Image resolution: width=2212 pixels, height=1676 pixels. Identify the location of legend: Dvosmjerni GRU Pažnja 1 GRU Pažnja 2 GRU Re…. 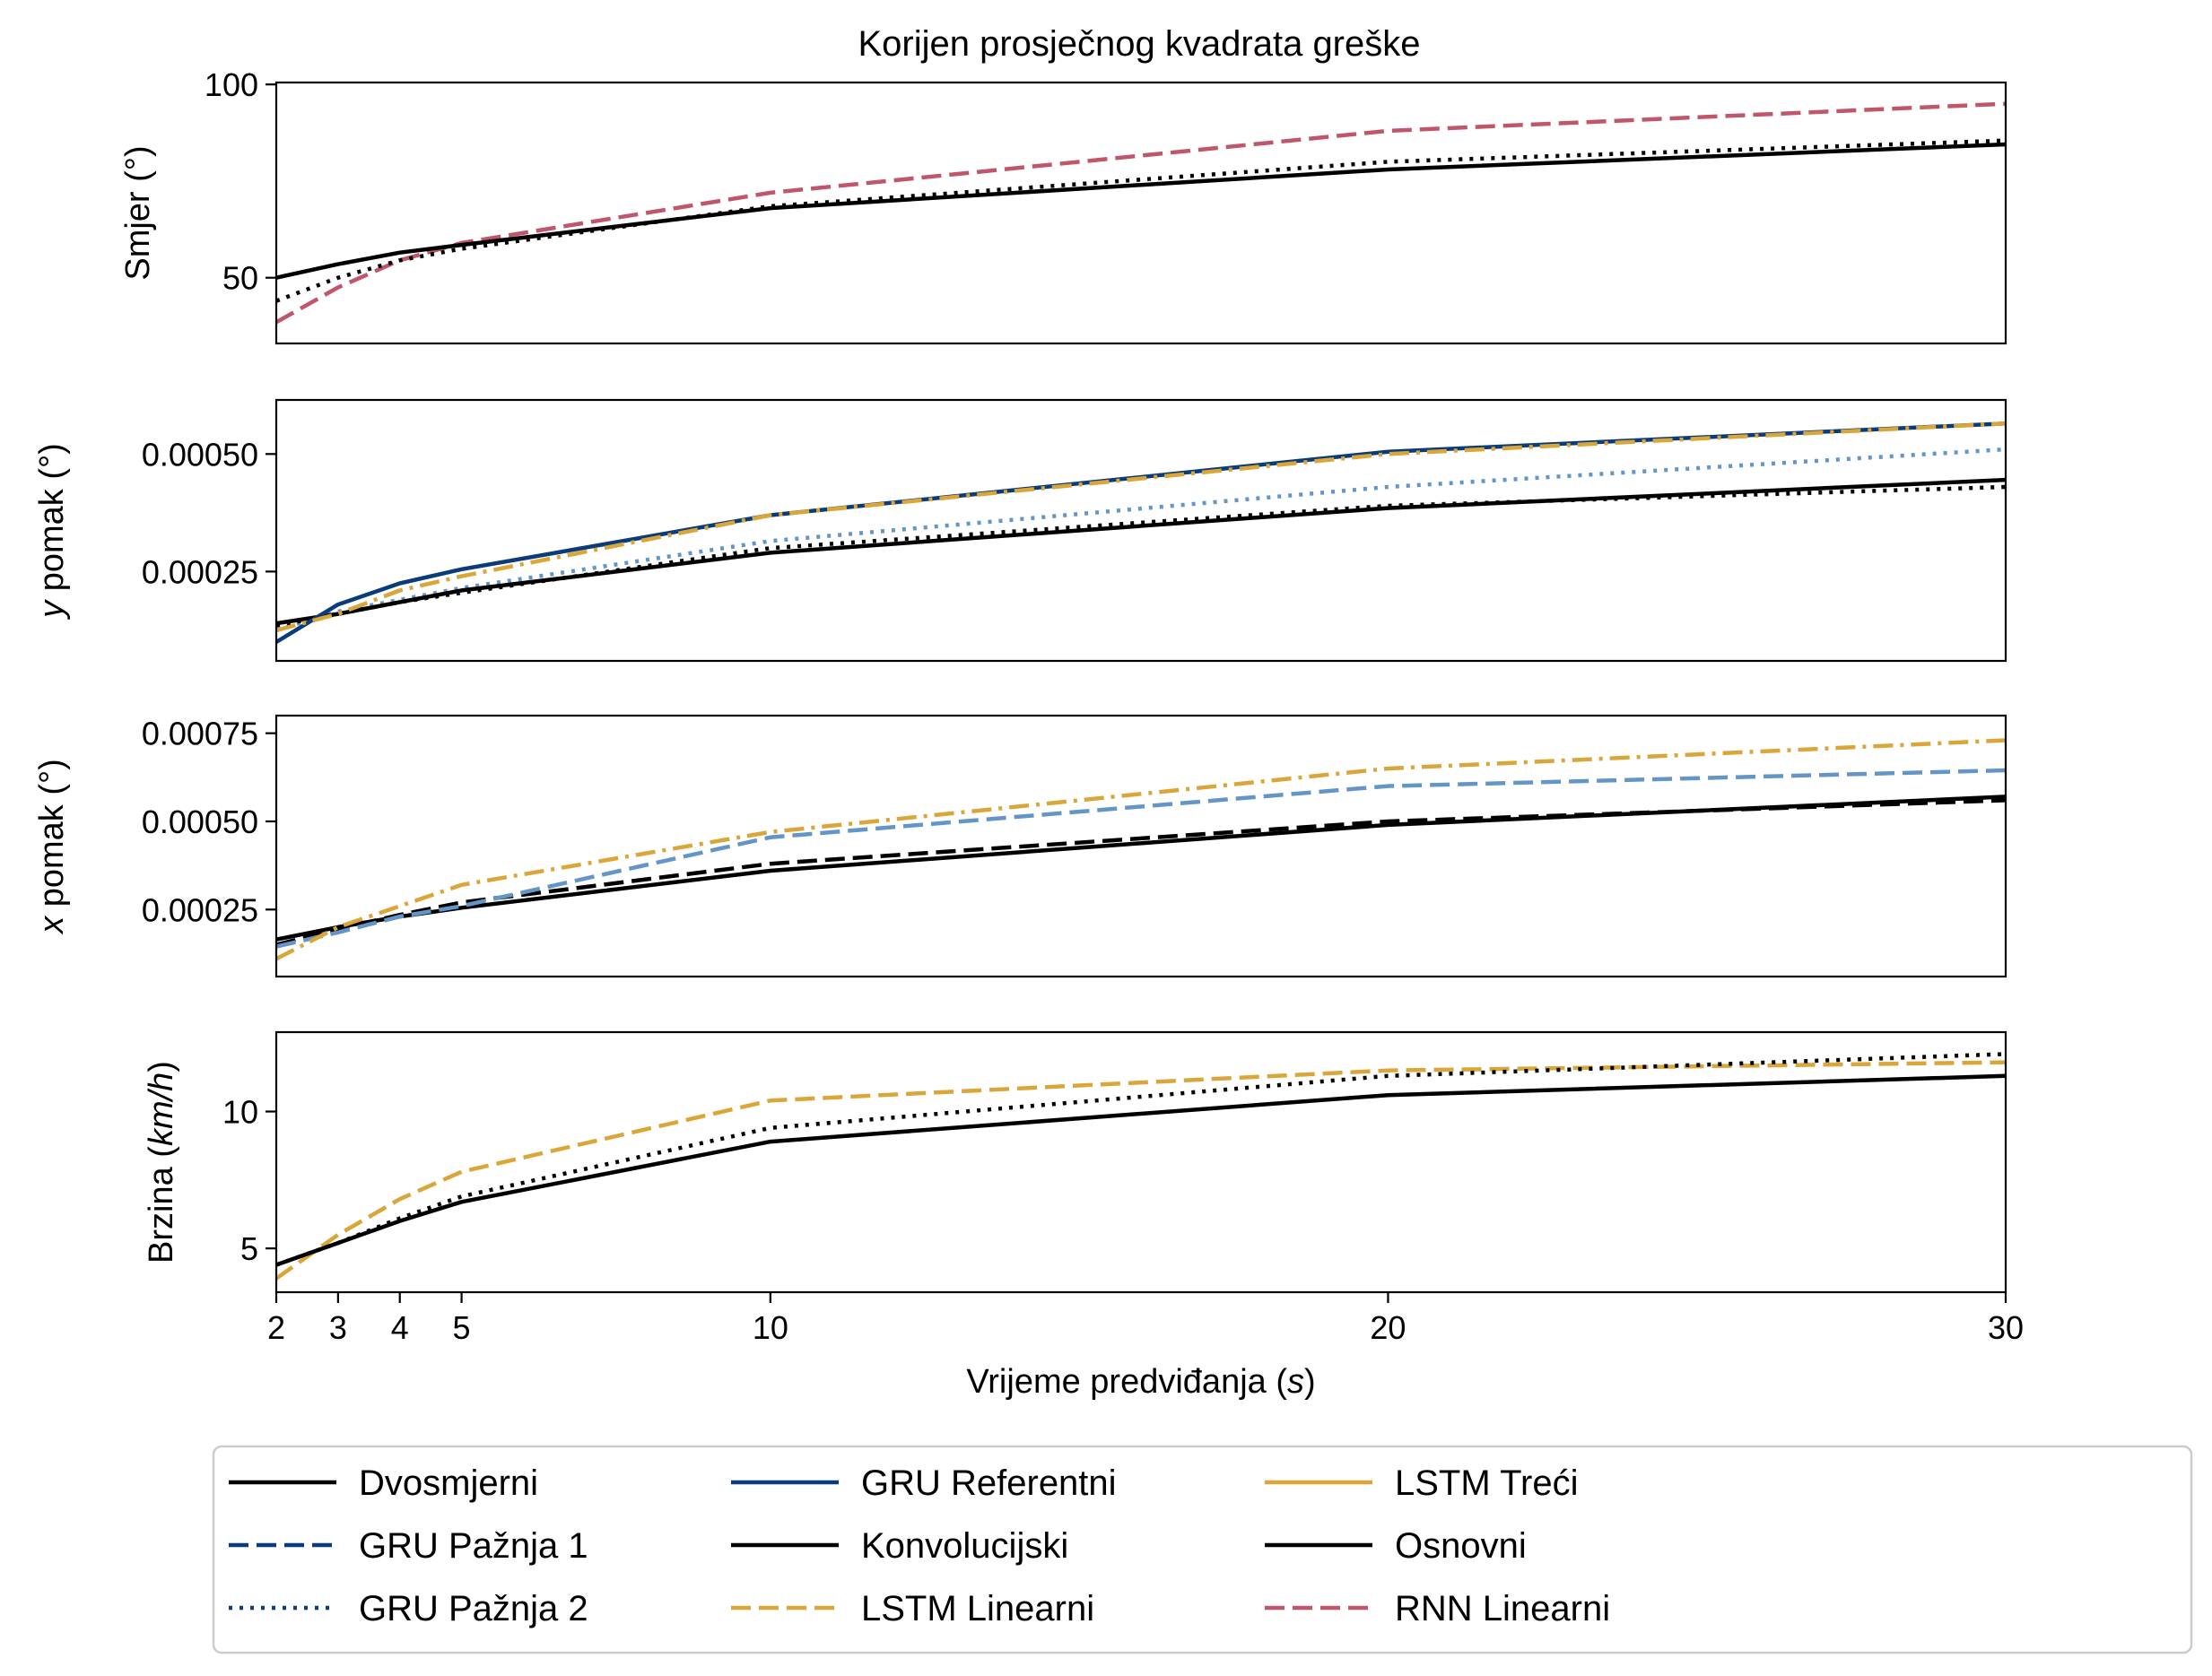
(1202, 1549).